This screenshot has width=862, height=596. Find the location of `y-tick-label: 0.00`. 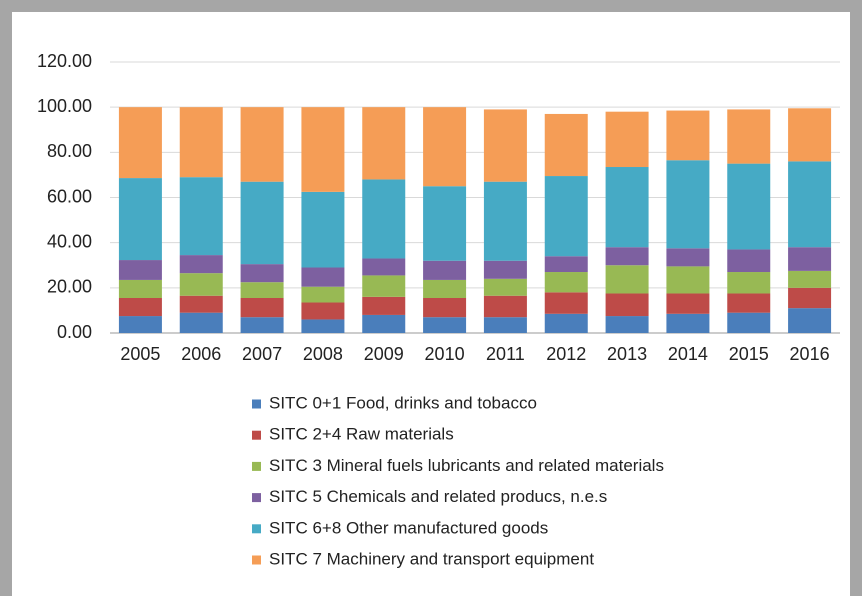

y-tick-label: 0.00 is located at coordinates (74, 332).